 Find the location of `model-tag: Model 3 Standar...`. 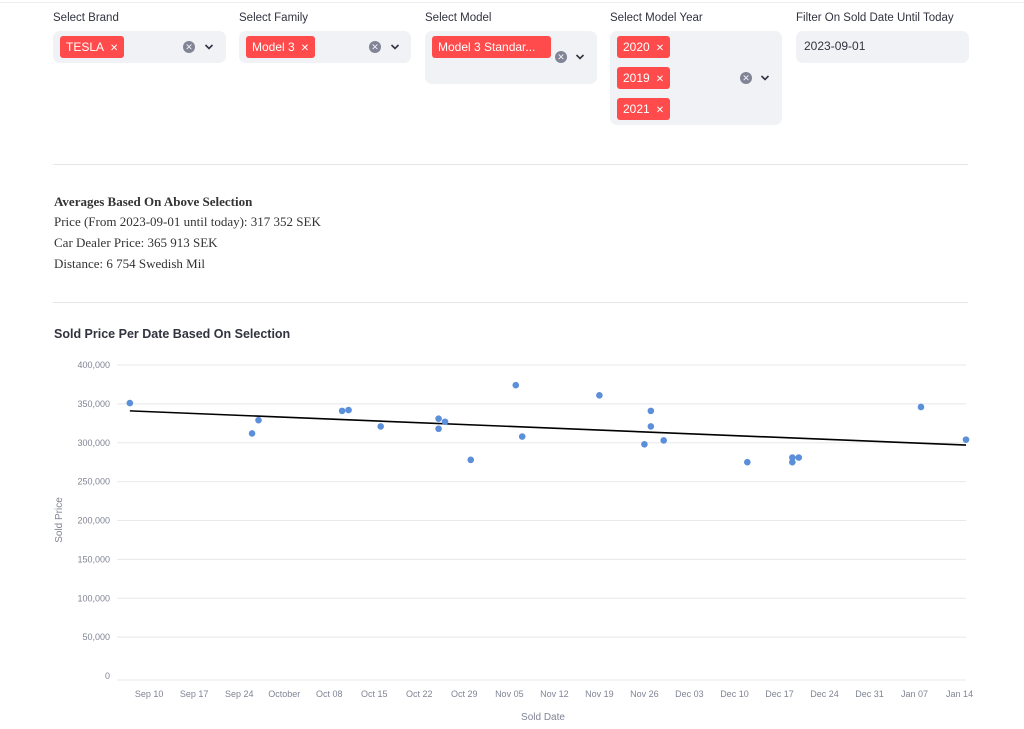

model-tag: Model 3 Standar... is located at coordinates (491, 47).